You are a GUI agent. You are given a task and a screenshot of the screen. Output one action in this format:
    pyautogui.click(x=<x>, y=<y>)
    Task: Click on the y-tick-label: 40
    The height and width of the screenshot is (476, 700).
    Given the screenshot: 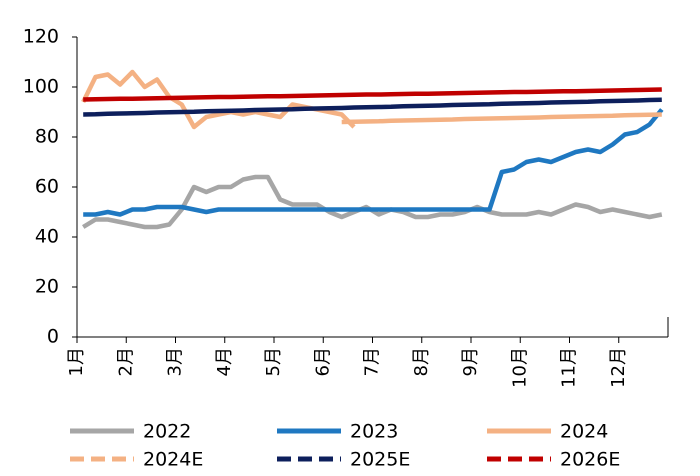 What is the action you would take?
    pyautogui.click(x=47, y=237)
    